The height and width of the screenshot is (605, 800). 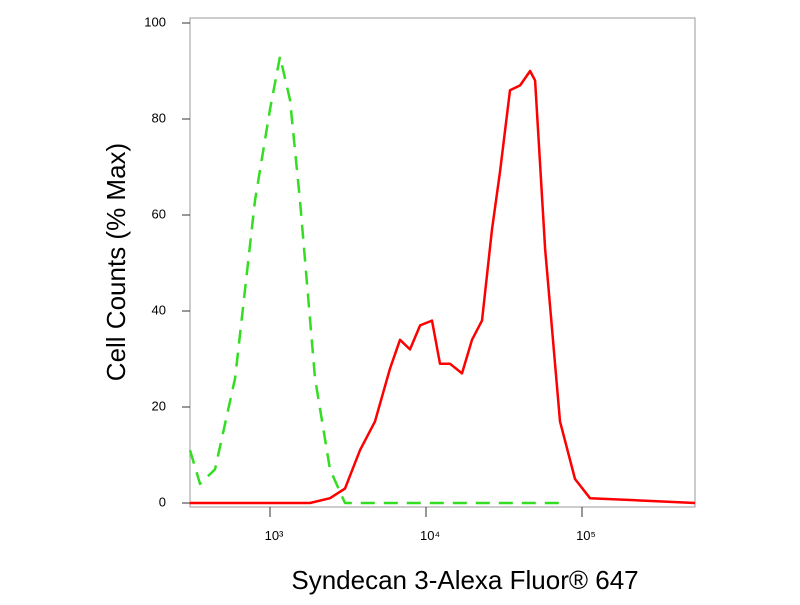 I want to click on x-axis-label: Syndecan 3-Alexa Fluor® 647, so click(x=464, y=580).